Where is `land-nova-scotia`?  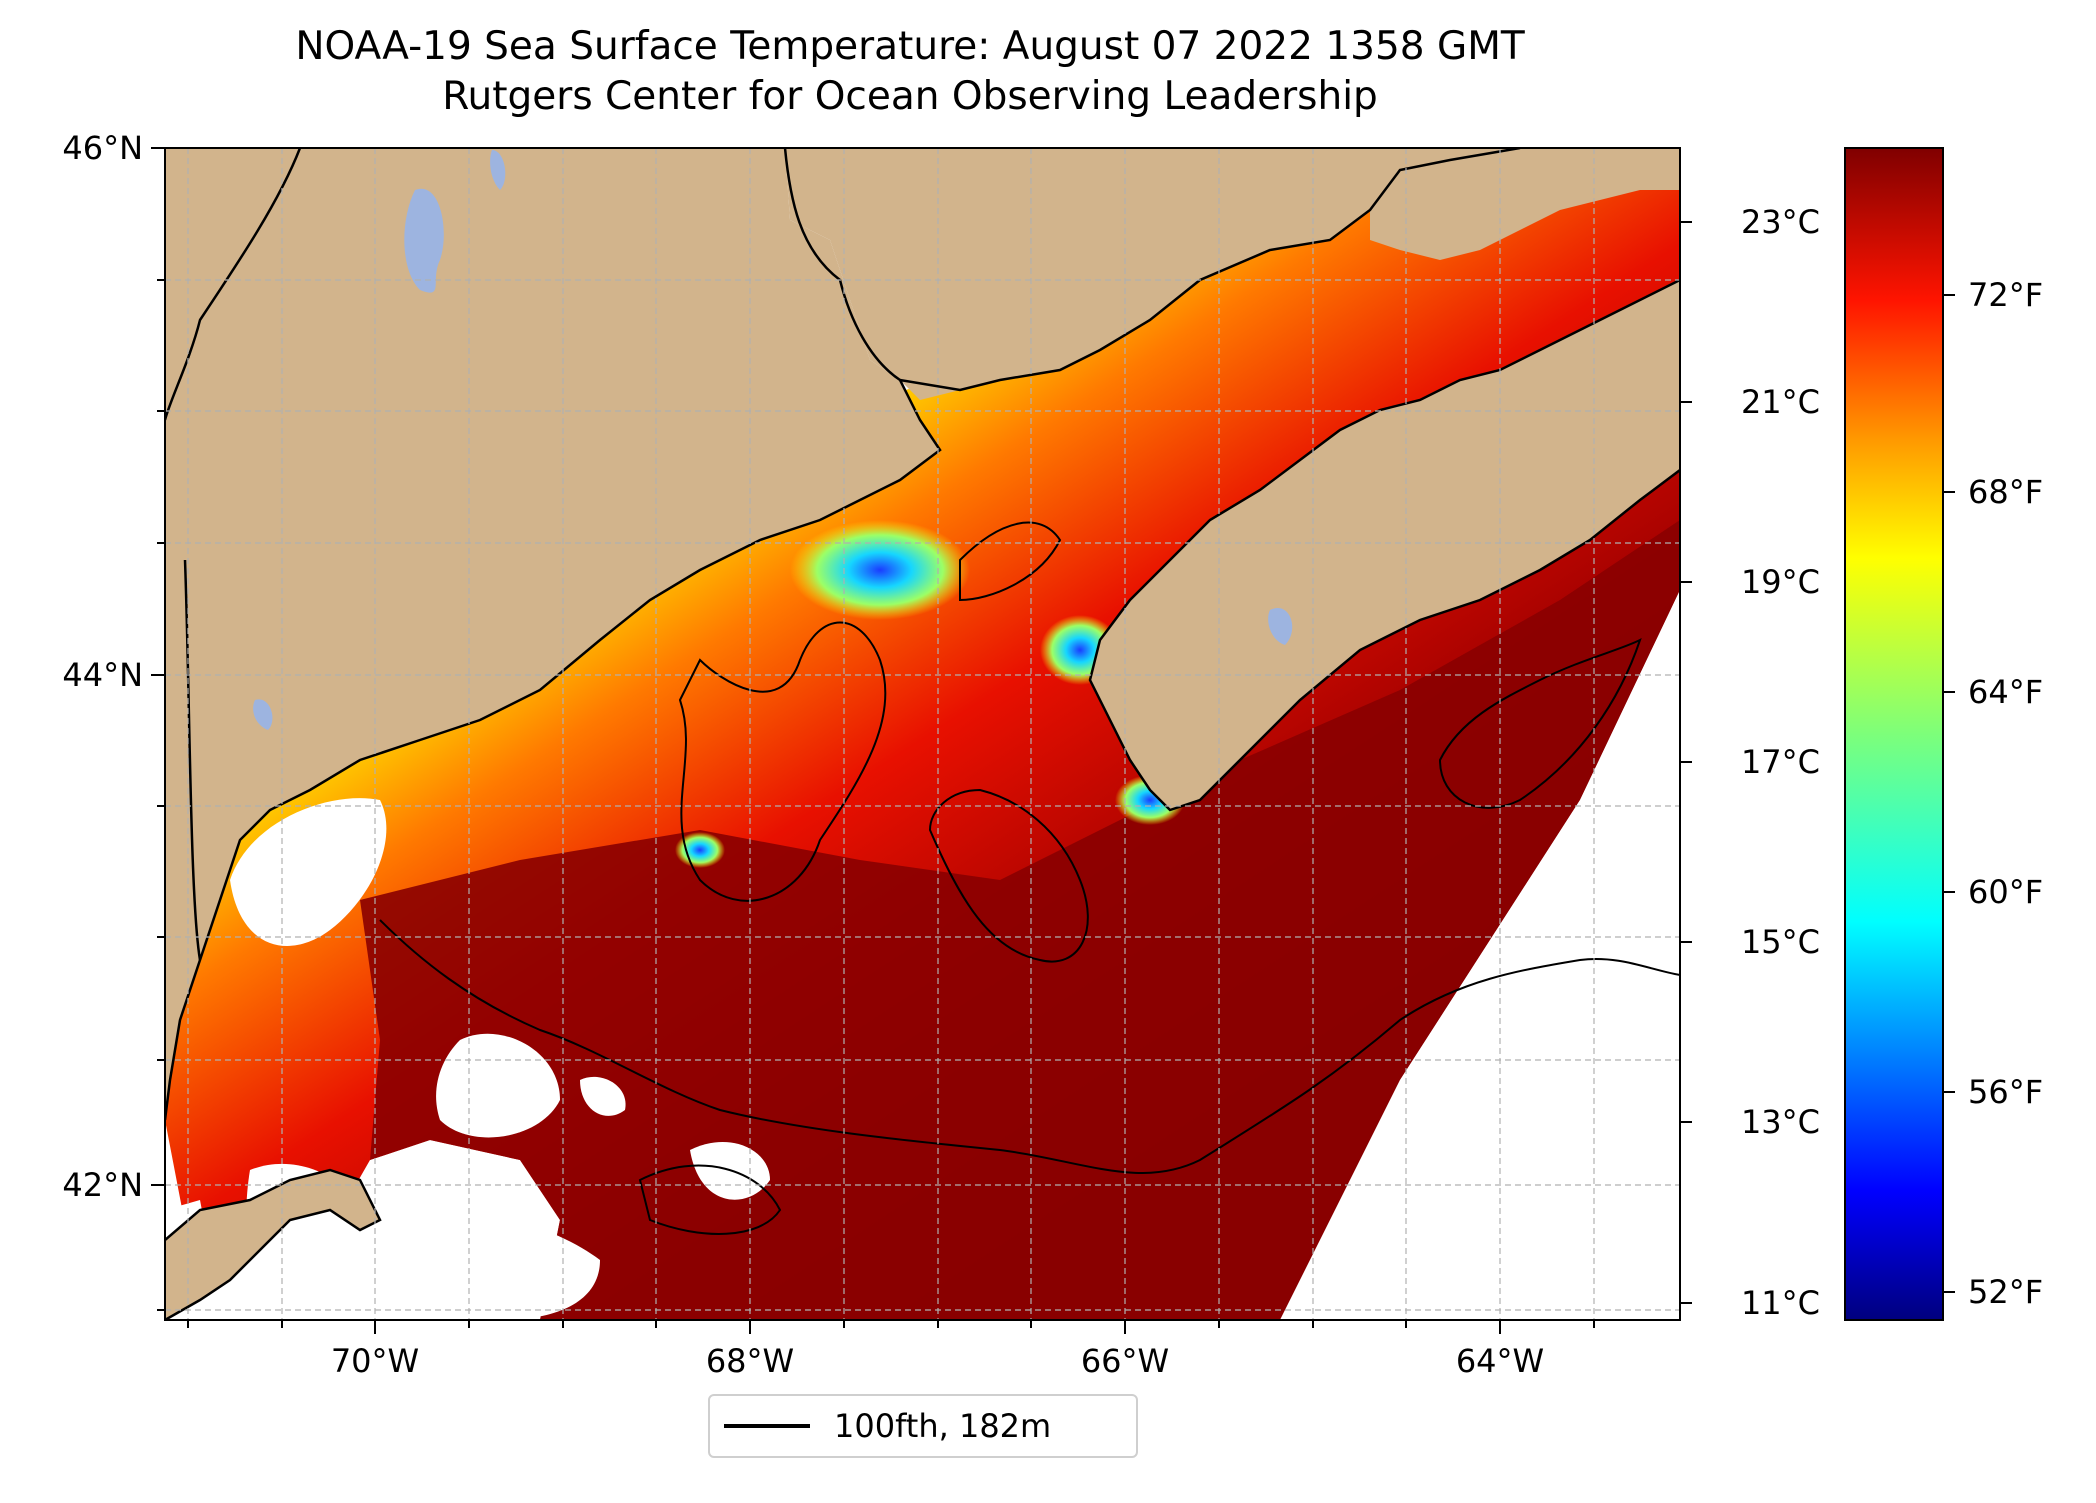 land-nova-scotia is located at coordinates (1385, 545).